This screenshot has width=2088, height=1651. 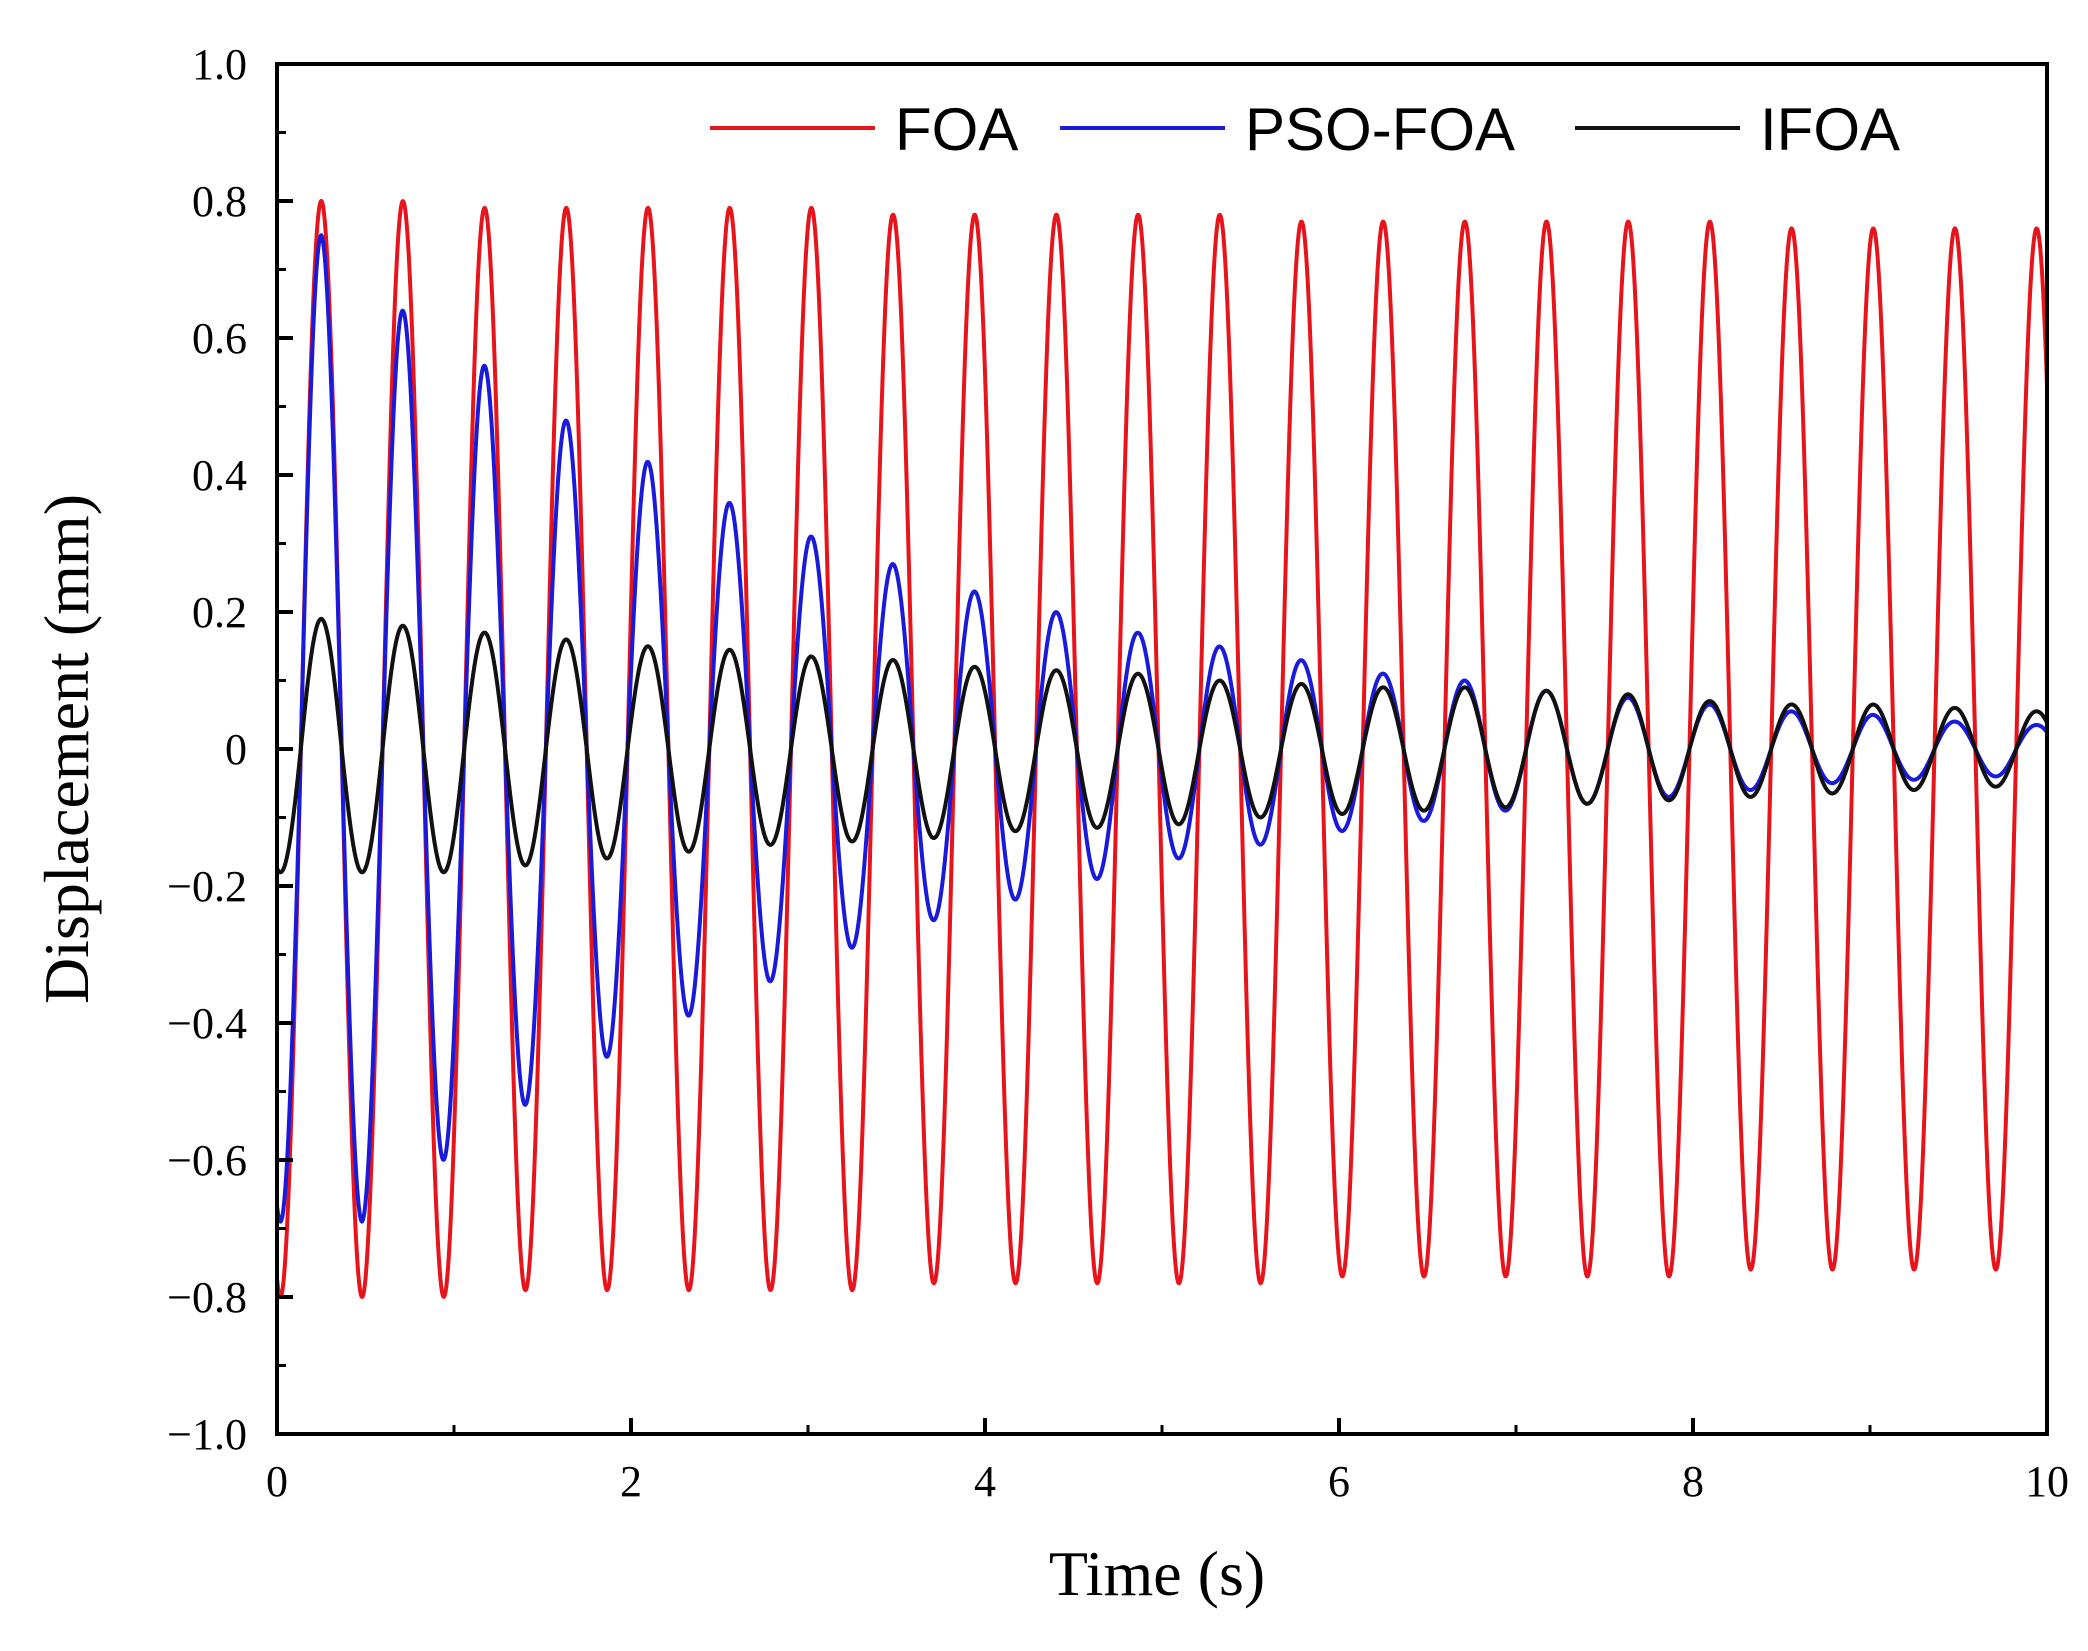 I want to click on y-tick-label: 0.6, so click(x=219, y=338).